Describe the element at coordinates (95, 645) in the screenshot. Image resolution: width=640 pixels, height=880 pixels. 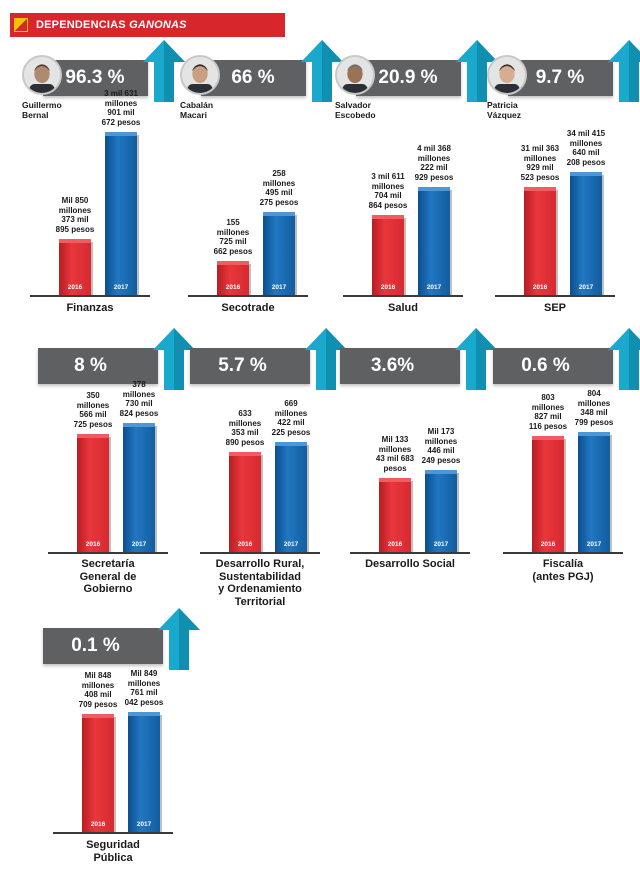
I see `increase-percent: 0.1 %` at that location.